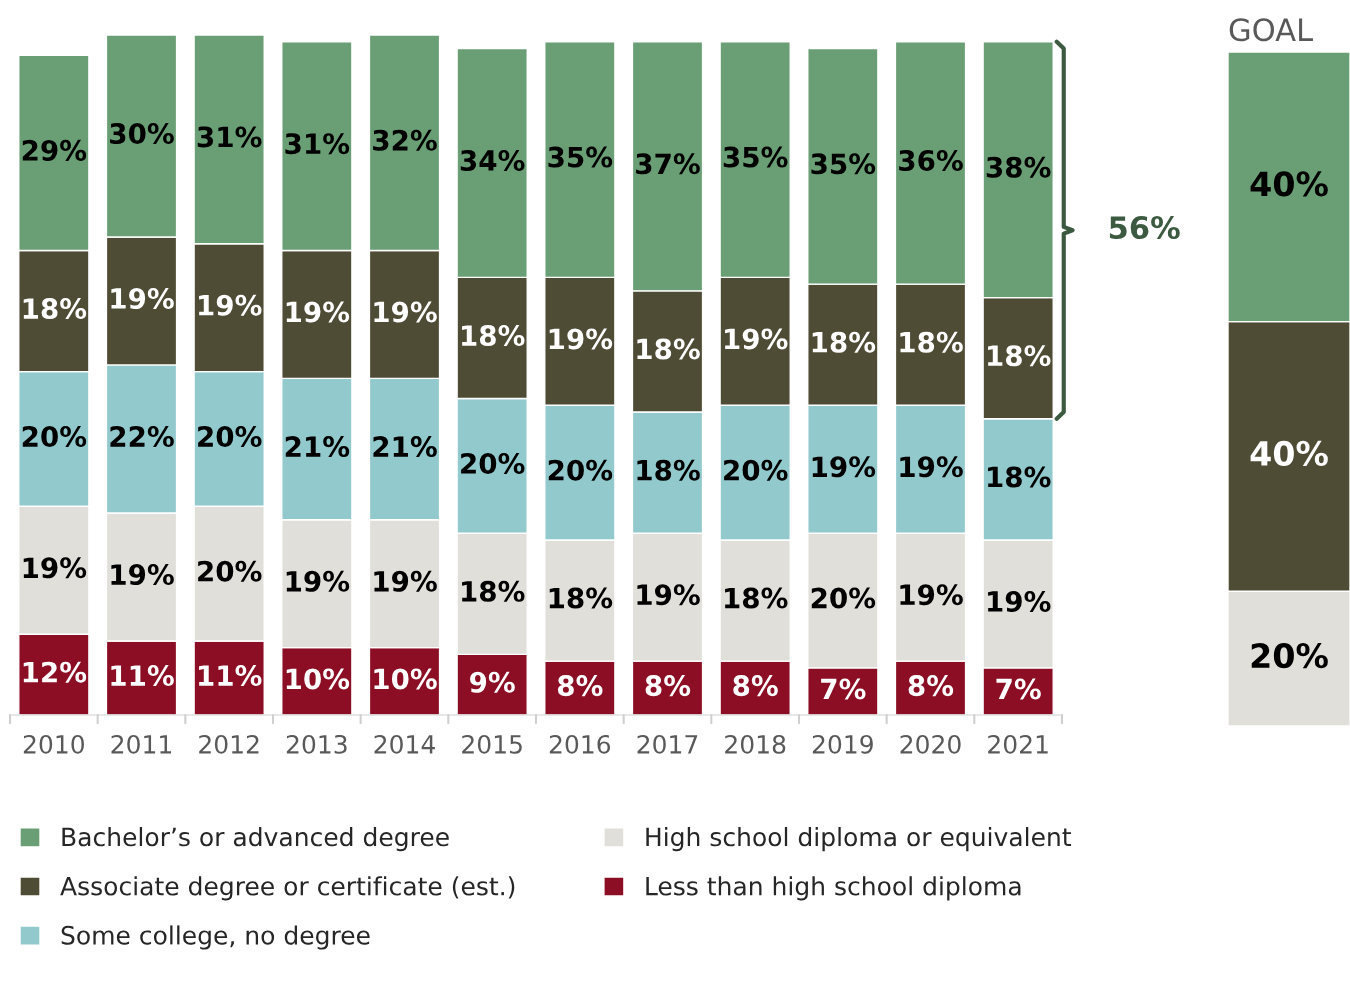  I want to click on legend-label: Associate degree or certificate (est.), so click(287, 888).